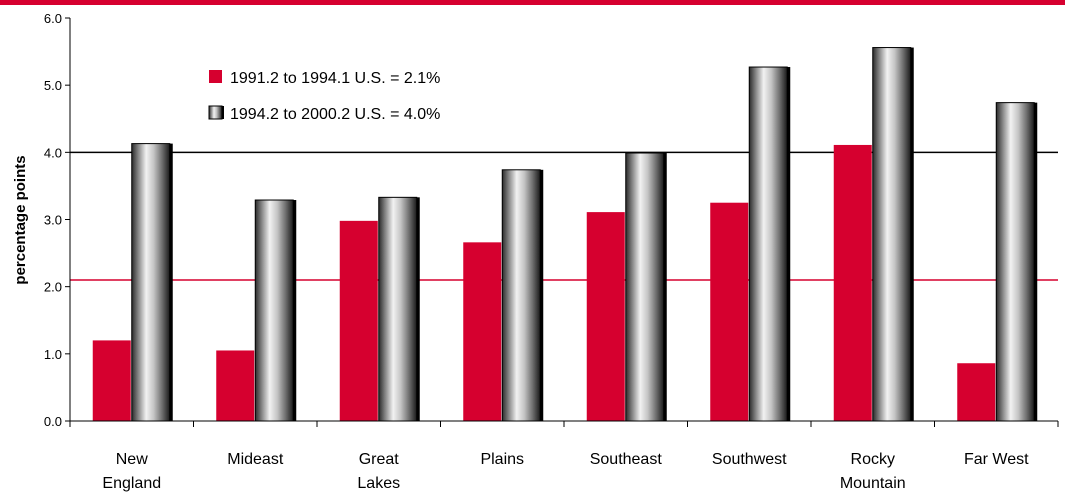  What do you see at coordinates (20, 219) in the screenshot?
I see `y-axis-label: percentage points` at bounding box center [20, 219].